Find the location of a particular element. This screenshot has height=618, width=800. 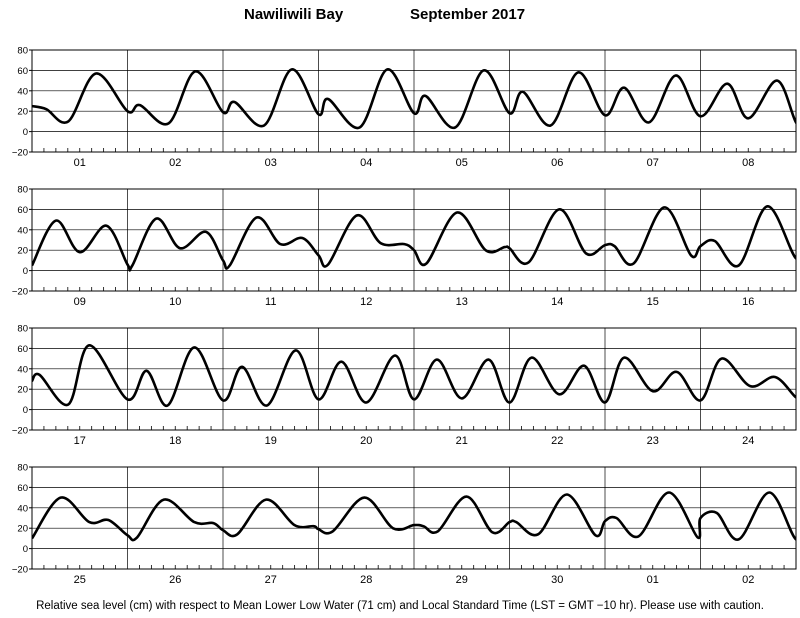

day-label: 26 is located at coordinates (175, 580).